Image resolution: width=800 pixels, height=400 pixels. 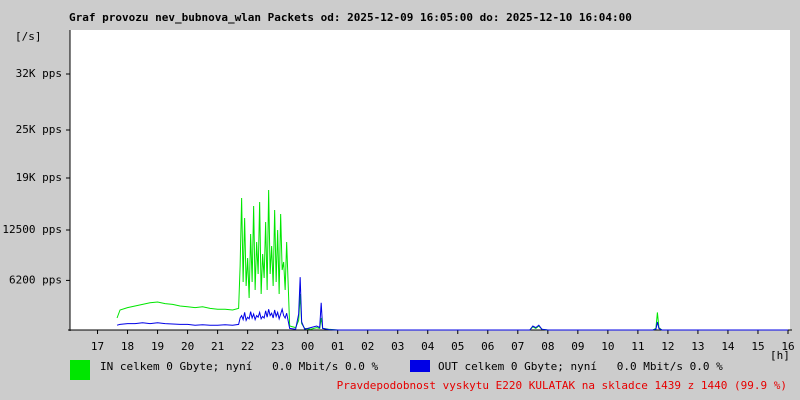 I want to click on x-tick-label: 09, so click(x=577, y=346).